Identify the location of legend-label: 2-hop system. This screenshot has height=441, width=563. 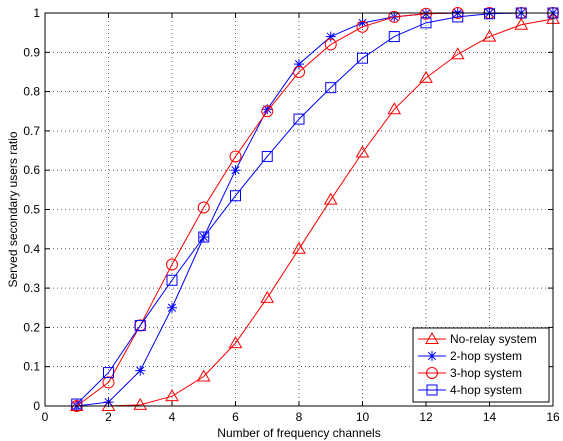
(486, 356).